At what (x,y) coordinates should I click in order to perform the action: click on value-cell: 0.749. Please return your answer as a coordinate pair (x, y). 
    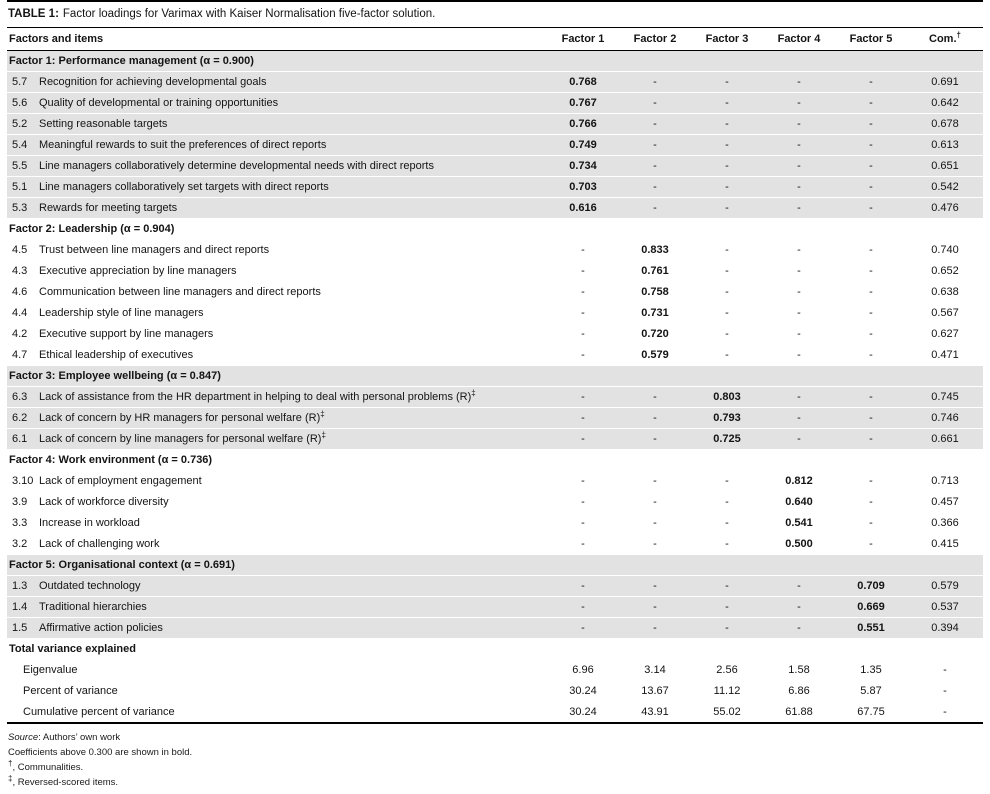
    Looking at the image, I should click on (583, 145).